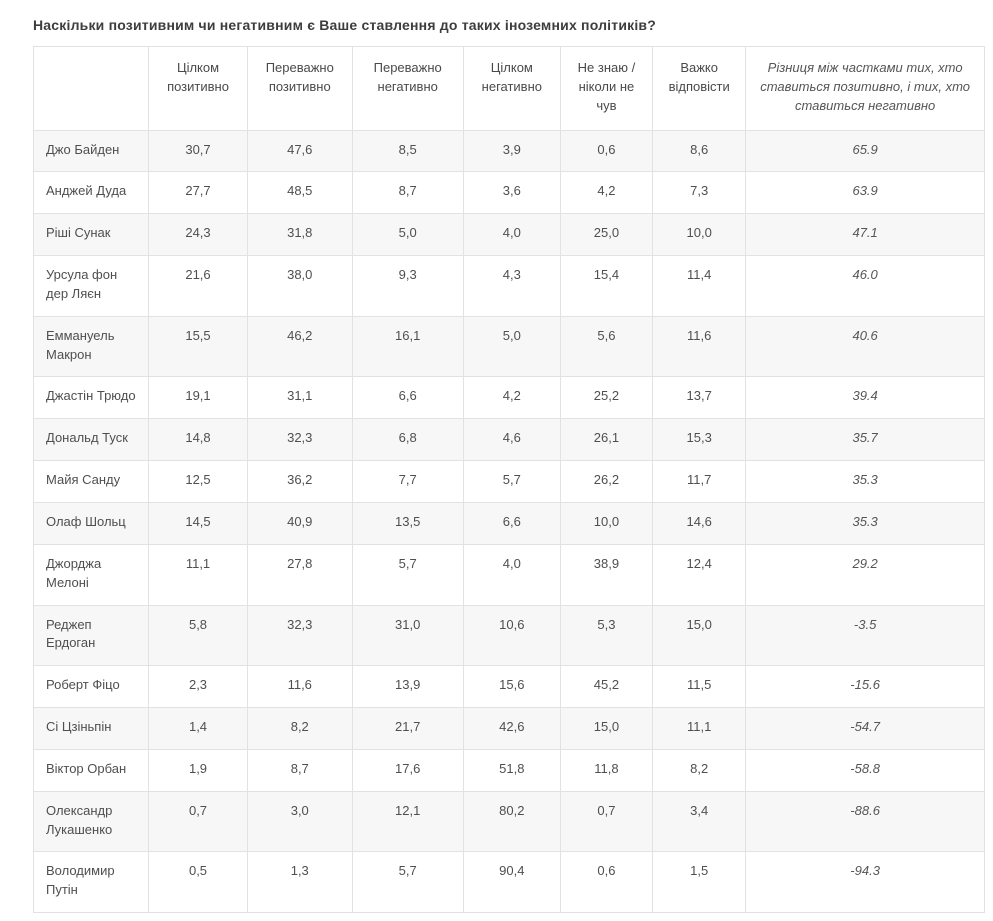 Image resolution: width=993 pixels, height=921 pixels. What do you see at coordinates (511, 235) in the screenshot?
I see `value-cell: 4,0` at bounding box center [511, 235].